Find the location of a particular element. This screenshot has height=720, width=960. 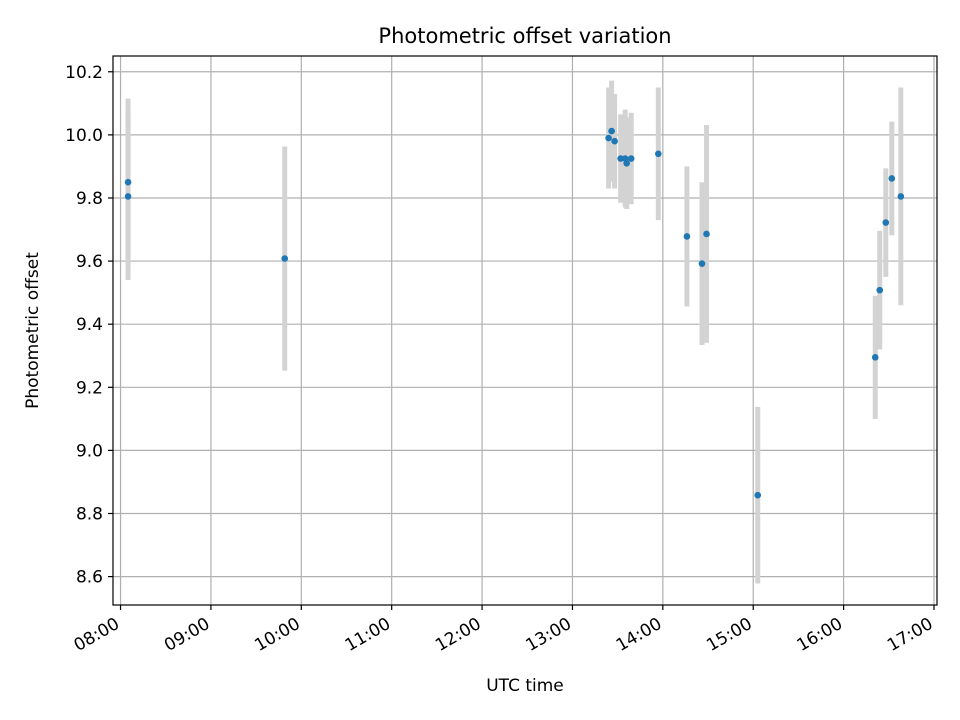

y-axis: 8.6 8.8 9.0 9.2 9.4 9.6 9.8 10.0 10.2 is located at coordinates (89, 325).